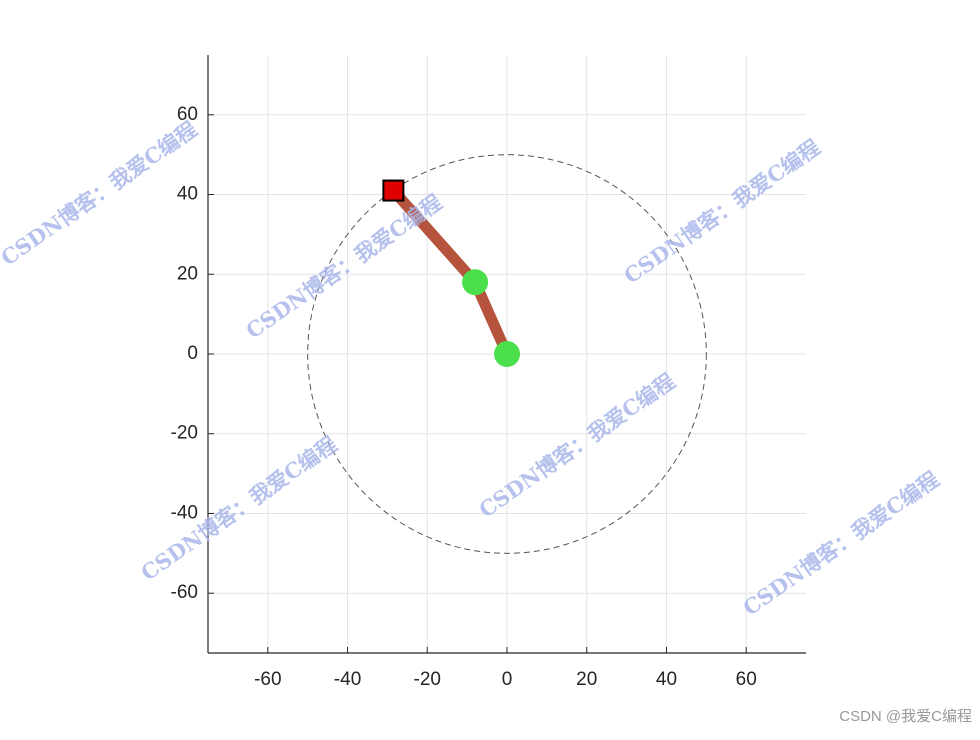 The height and width of the screenshot is (740, 980). What do you see at coordinates (427, 679) in the screenshot?
I see `x-tick-label: -20` at bounding box center [427, 679].